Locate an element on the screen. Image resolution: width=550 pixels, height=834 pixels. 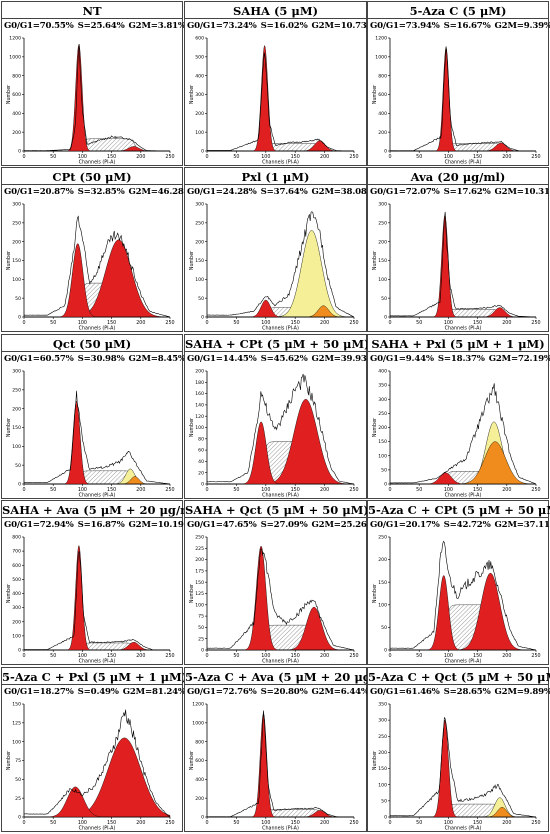
y-tick-label: 140 is located at coordinates (199, 406).